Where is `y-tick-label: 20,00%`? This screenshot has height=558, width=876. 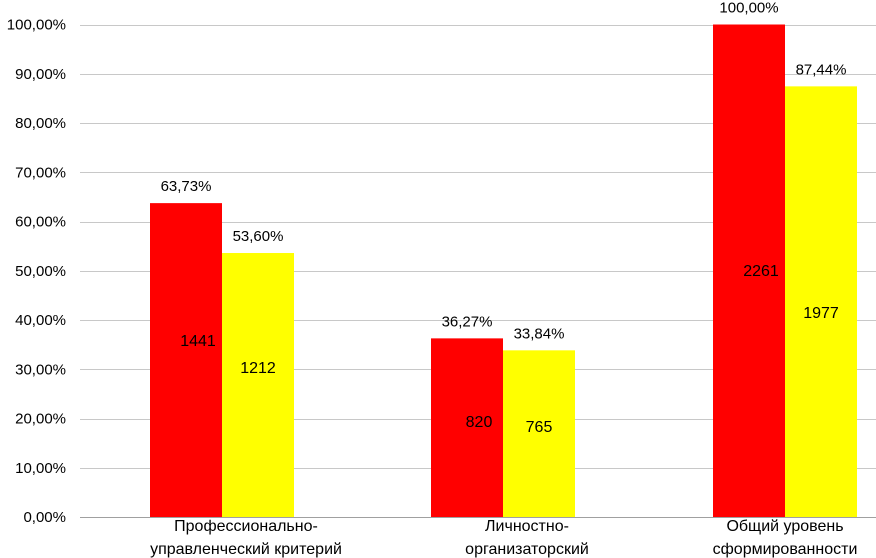
y-tick-label: 20,00% is located at coordinates (40, 419).